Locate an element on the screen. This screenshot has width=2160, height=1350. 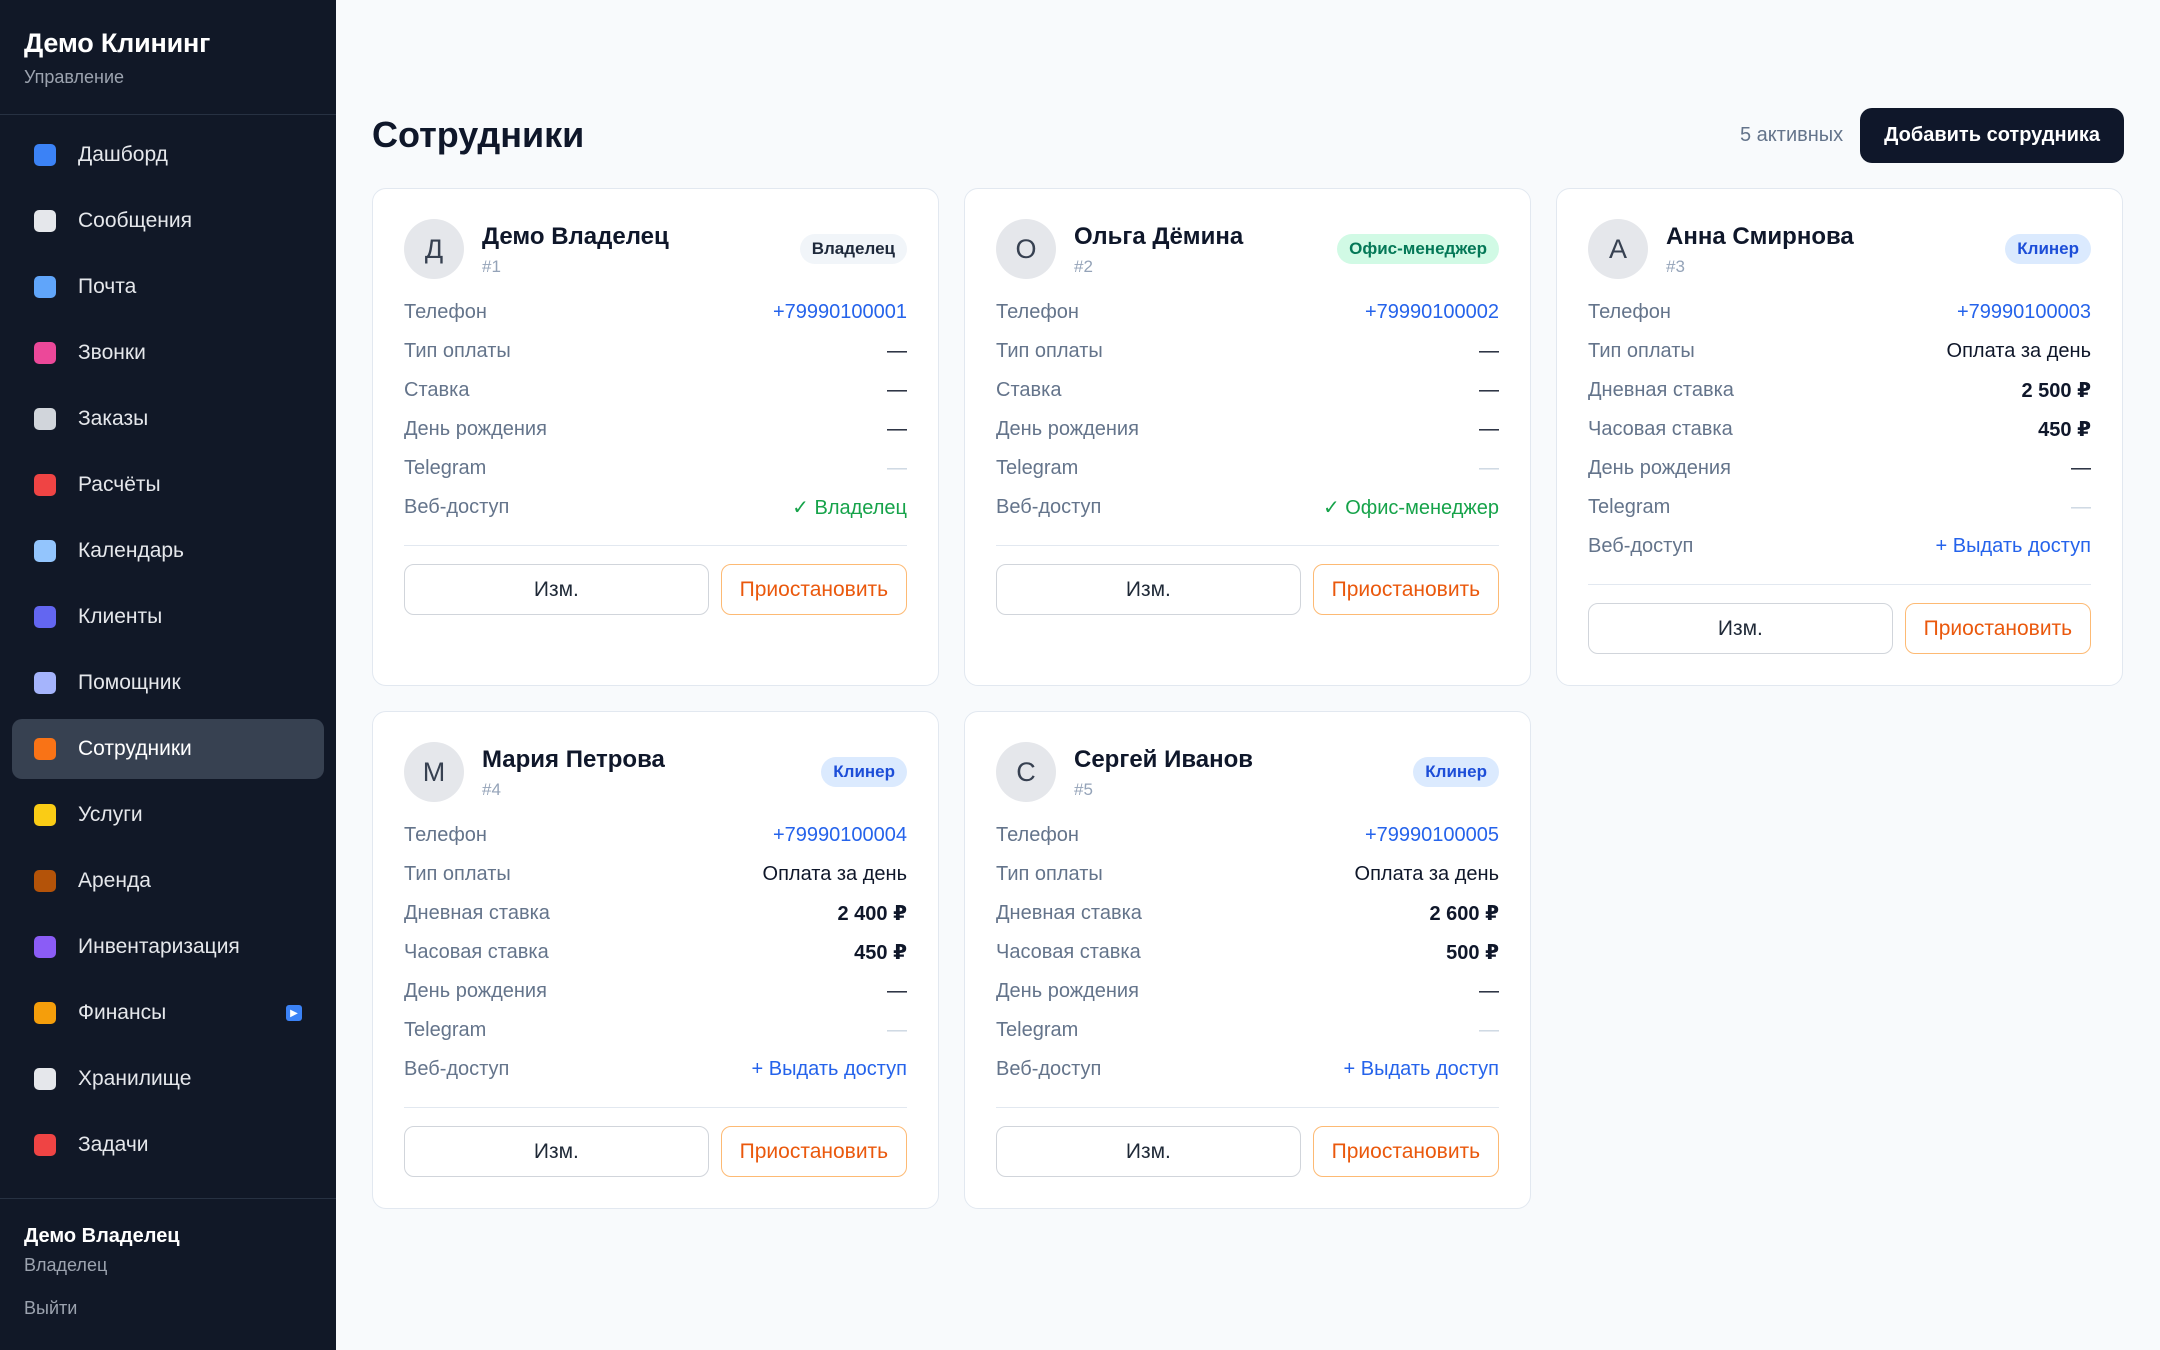
sidebar-item-label: Услуги is located at coordinates (110, 814).